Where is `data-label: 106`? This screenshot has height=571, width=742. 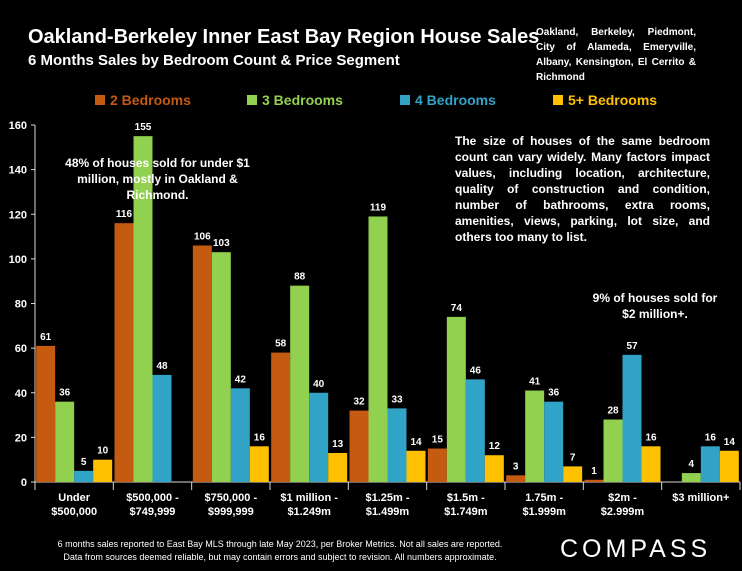 data-label: 106 is located at coordinates (202, 236).